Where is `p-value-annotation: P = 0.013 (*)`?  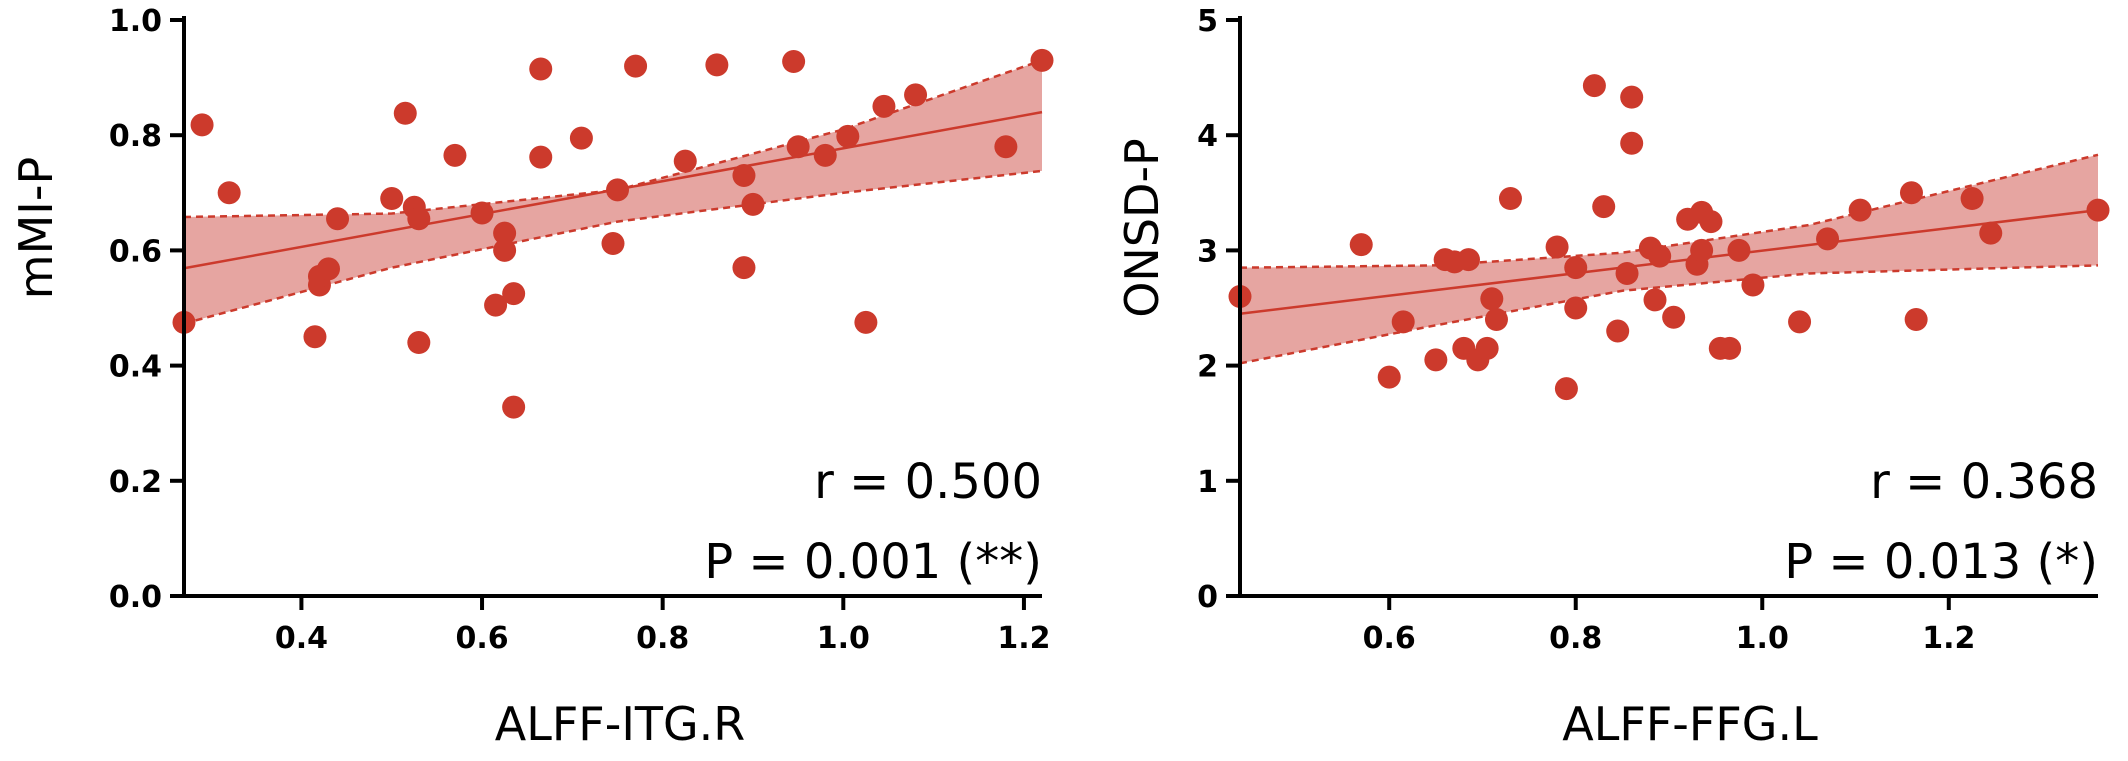
p-value-annotation: P = 0.013 (*) is located at coordinates (1941, 562).